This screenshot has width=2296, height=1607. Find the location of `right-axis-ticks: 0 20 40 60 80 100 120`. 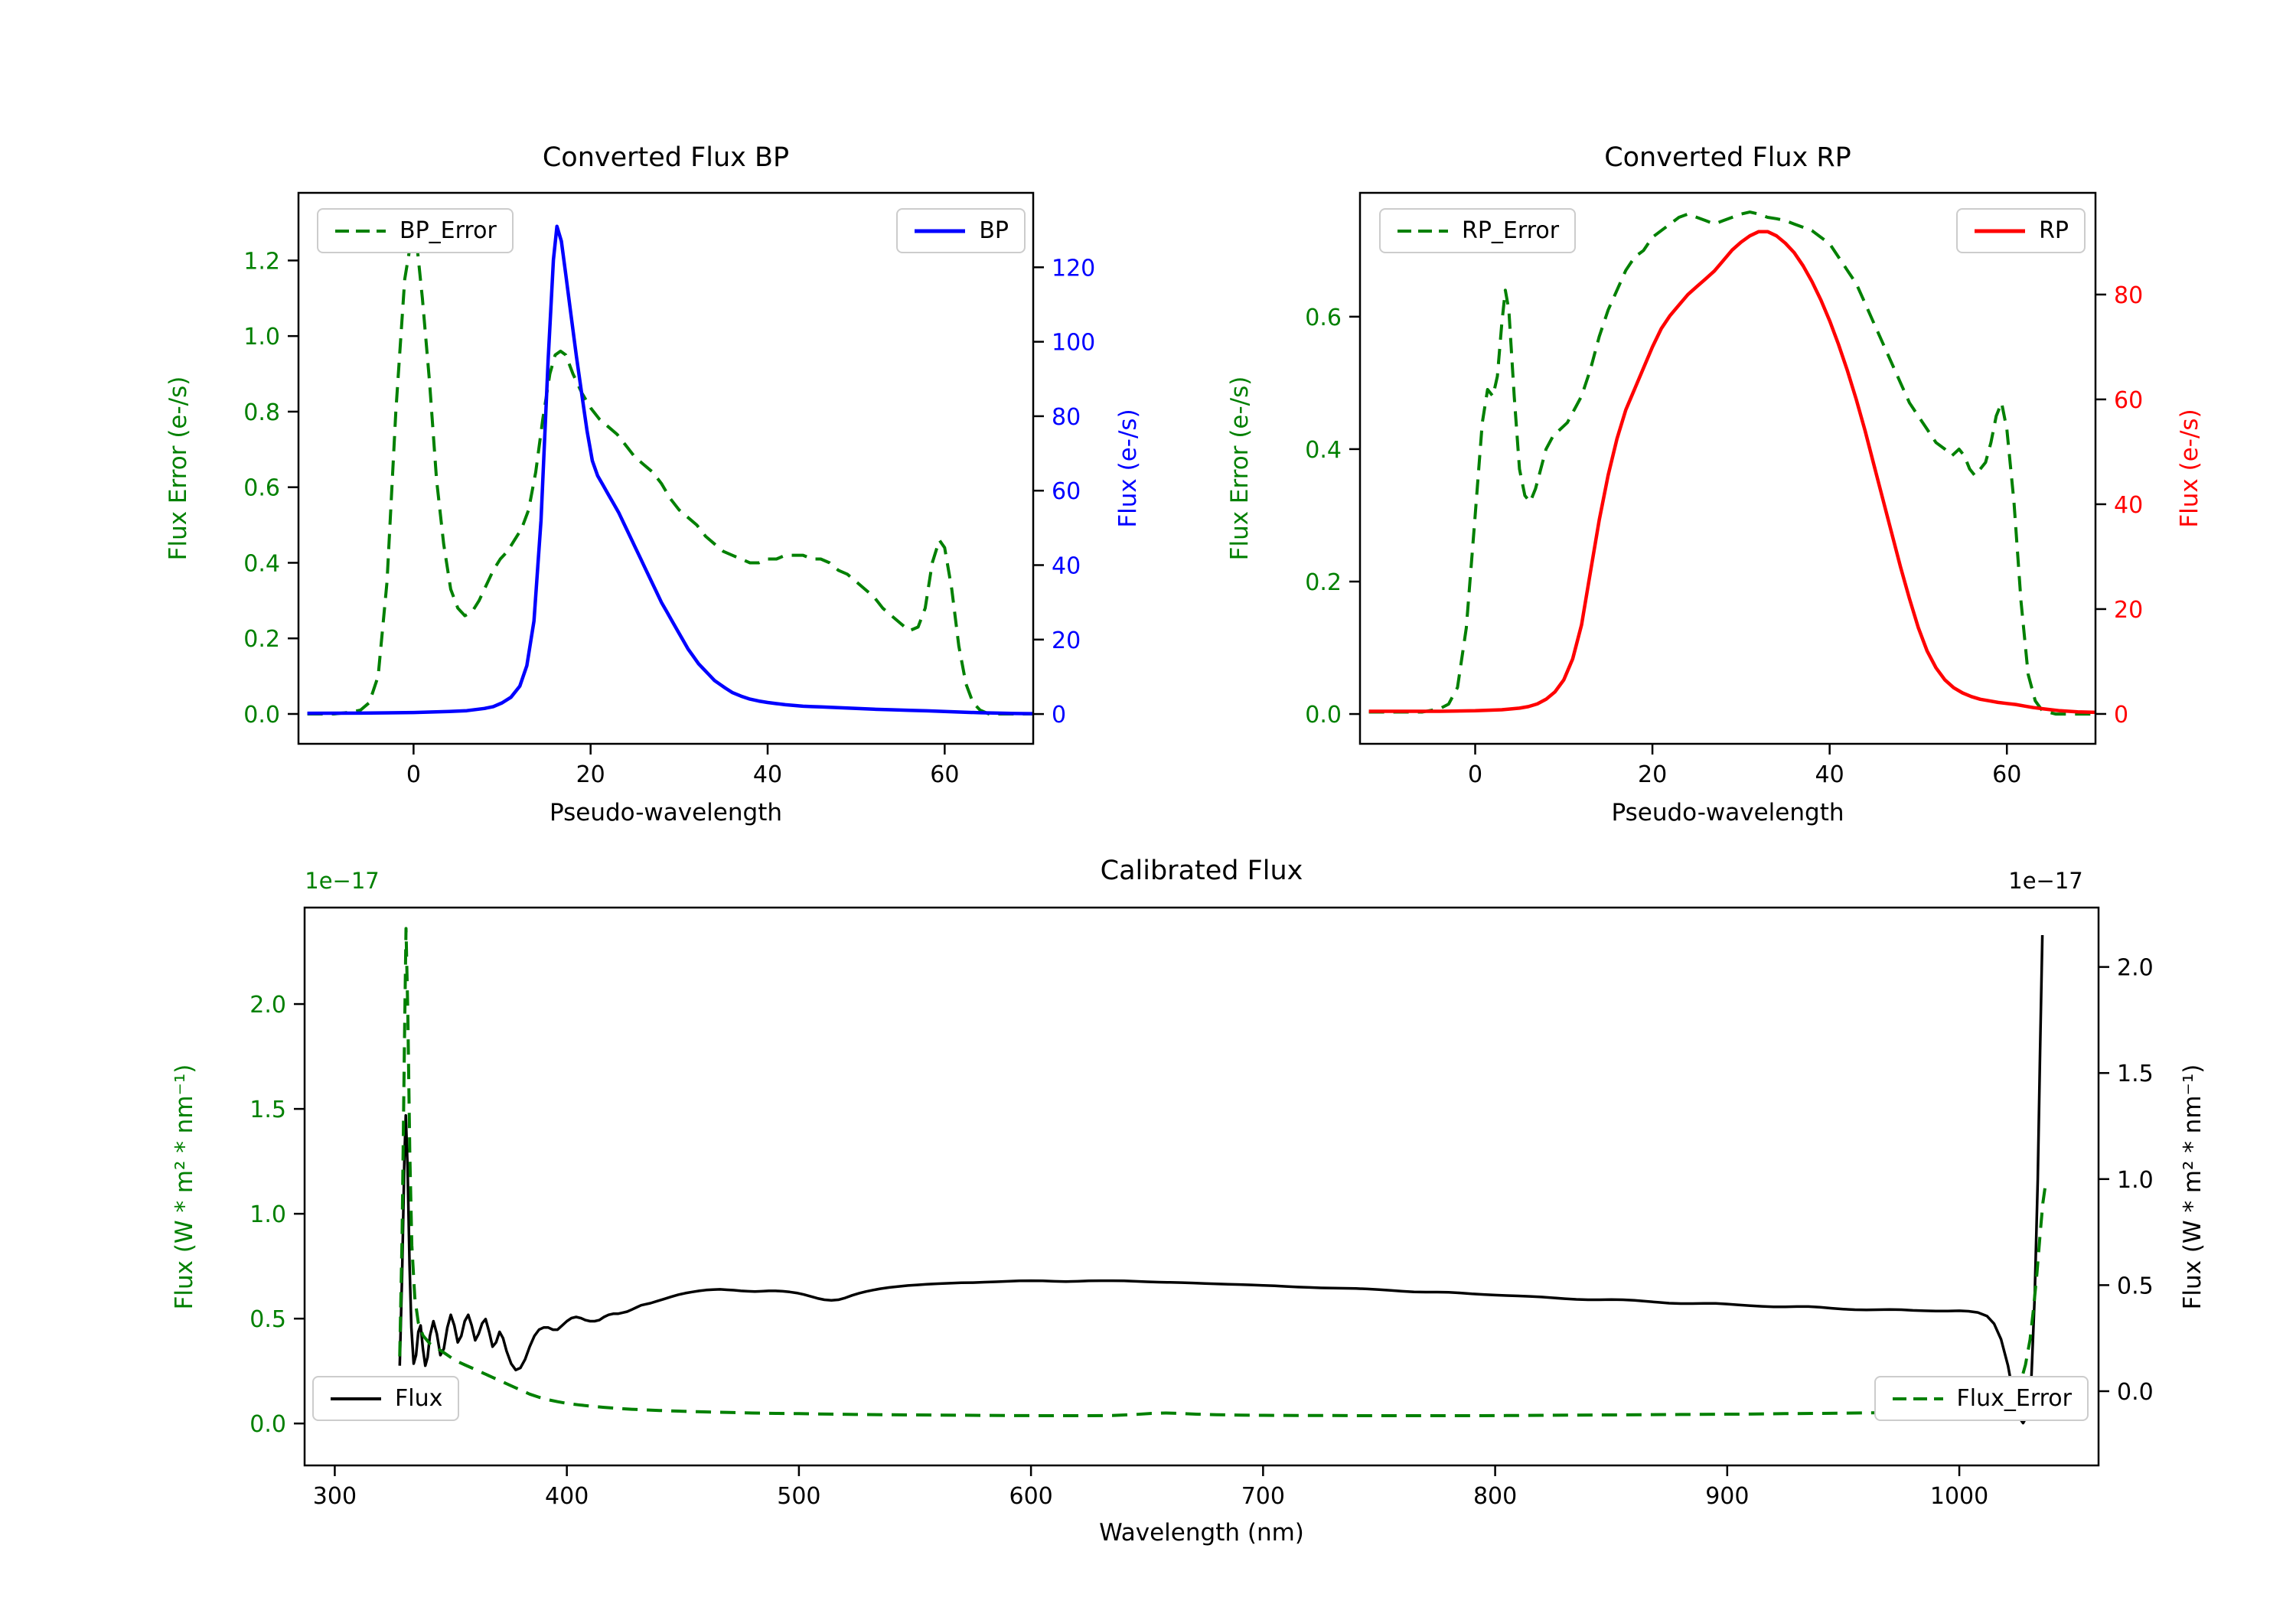

right-axis-ticks: 0 20 40 60 80 100 120 is located at coordinates (1064, 492).